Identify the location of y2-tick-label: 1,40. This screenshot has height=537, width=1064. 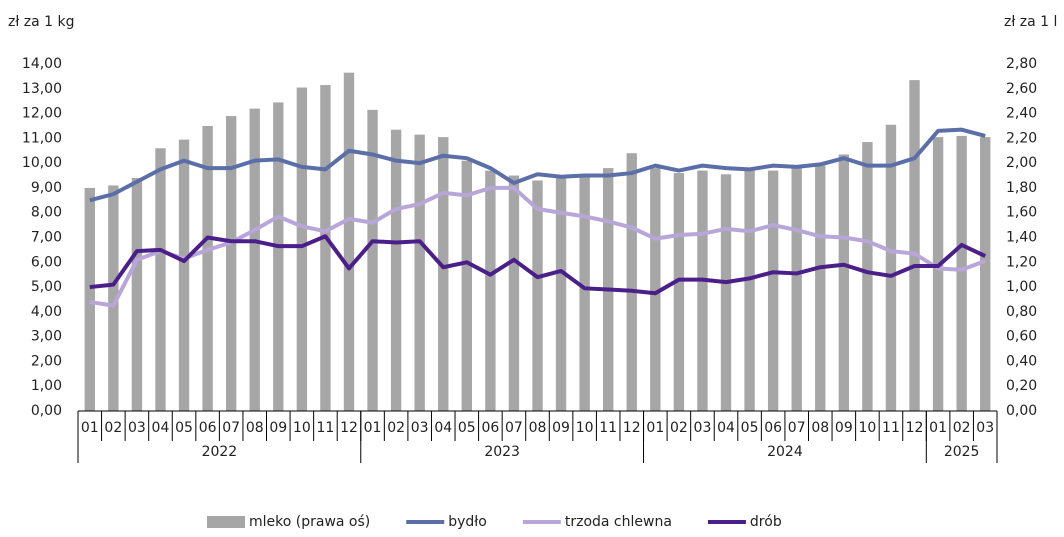
(1021, 238).